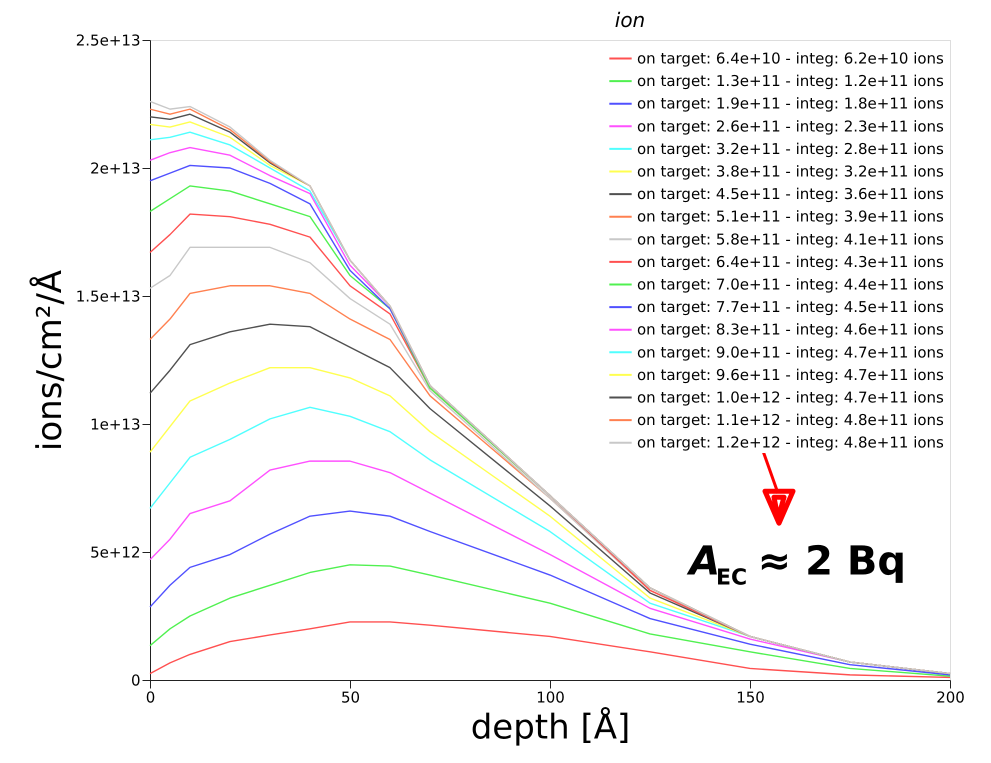 This screenshot has width=991, height=763. Describe the element at coordinates (790, 352) in the screenshot. I see `legend-label: on target: 9.0e+11 - integ: 4.7e+11 ions` at that location.